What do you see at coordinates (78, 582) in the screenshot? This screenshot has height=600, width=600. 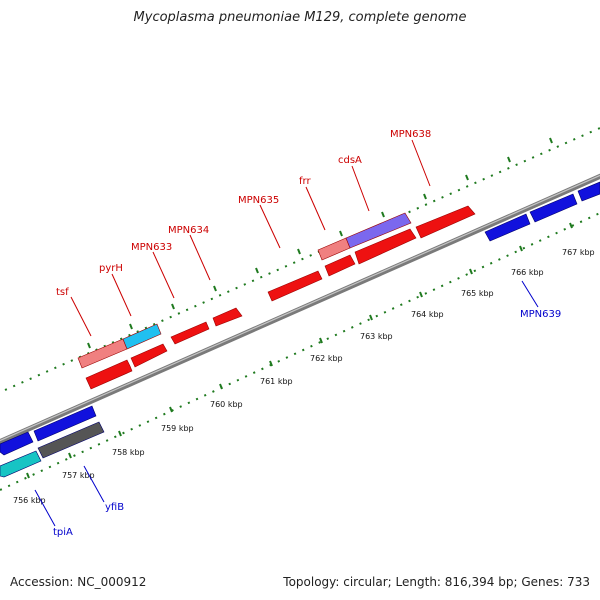 I see `accession-label: Accession: NC_000912` at bounding box center [78, 582].